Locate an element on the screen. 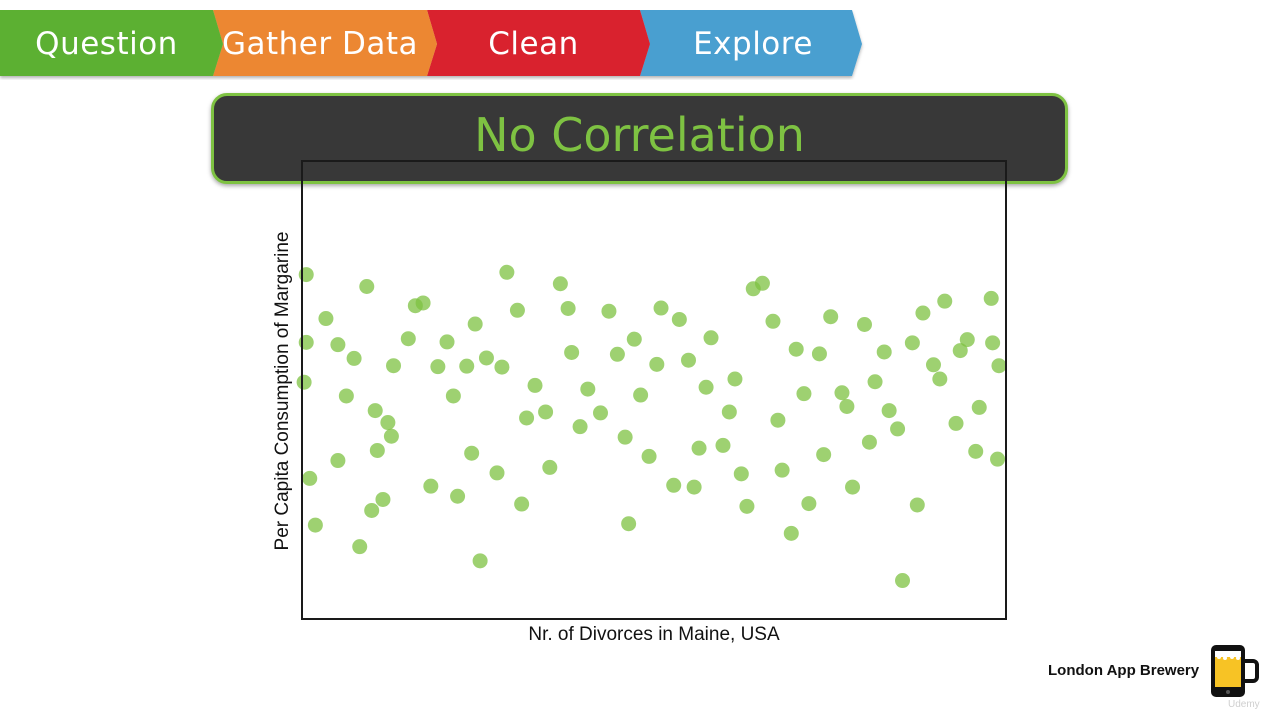  x-axis-label: Nr. of Divorces in Maine, USA is located at coordinates (654, 634).